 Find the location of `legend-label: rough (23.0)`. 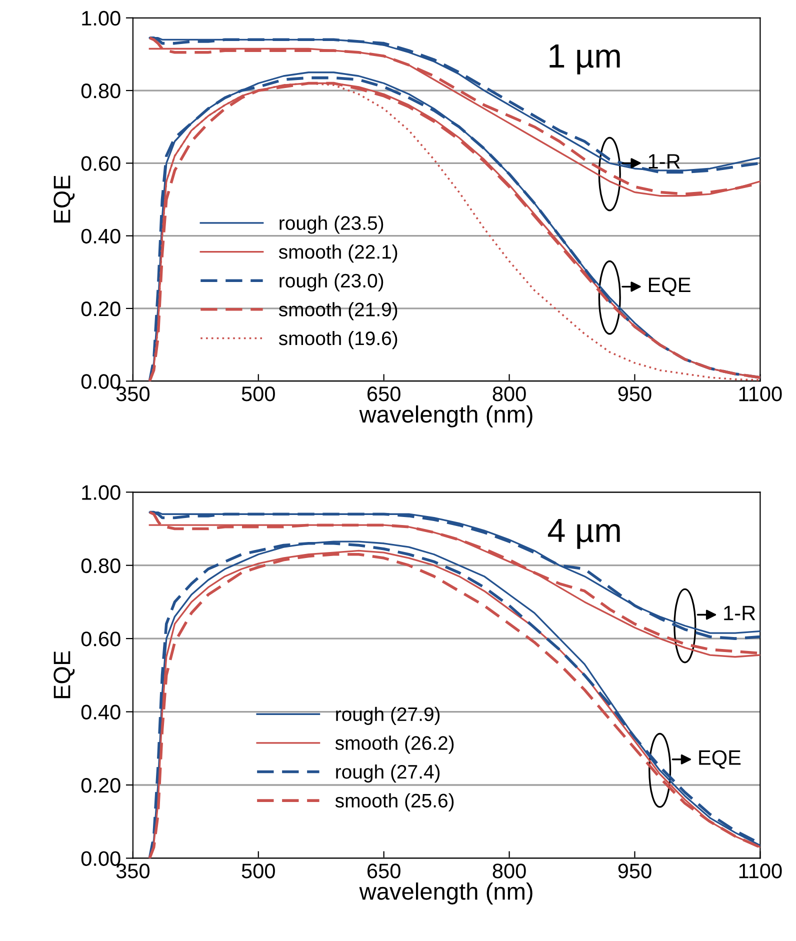

legend-label: rough (23.0) is located at coordinates (332, 282).